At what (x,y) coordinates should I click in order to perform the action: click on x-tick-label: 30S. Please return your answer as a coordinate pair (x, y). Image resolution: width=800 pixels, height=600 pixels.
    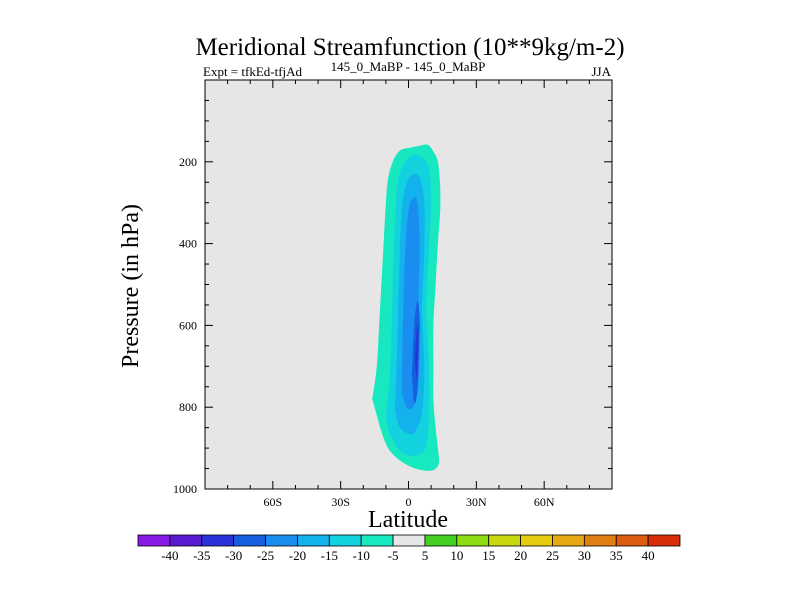
    Looking at the image, I should click on (340, 502).